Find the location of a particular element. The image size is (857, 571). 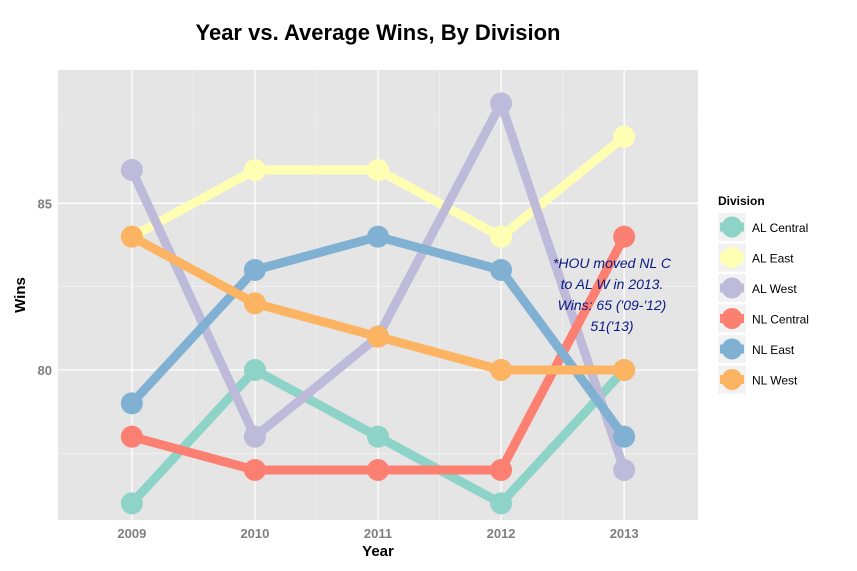

y-tick-label: 80 is located at coordinates (45, 370).